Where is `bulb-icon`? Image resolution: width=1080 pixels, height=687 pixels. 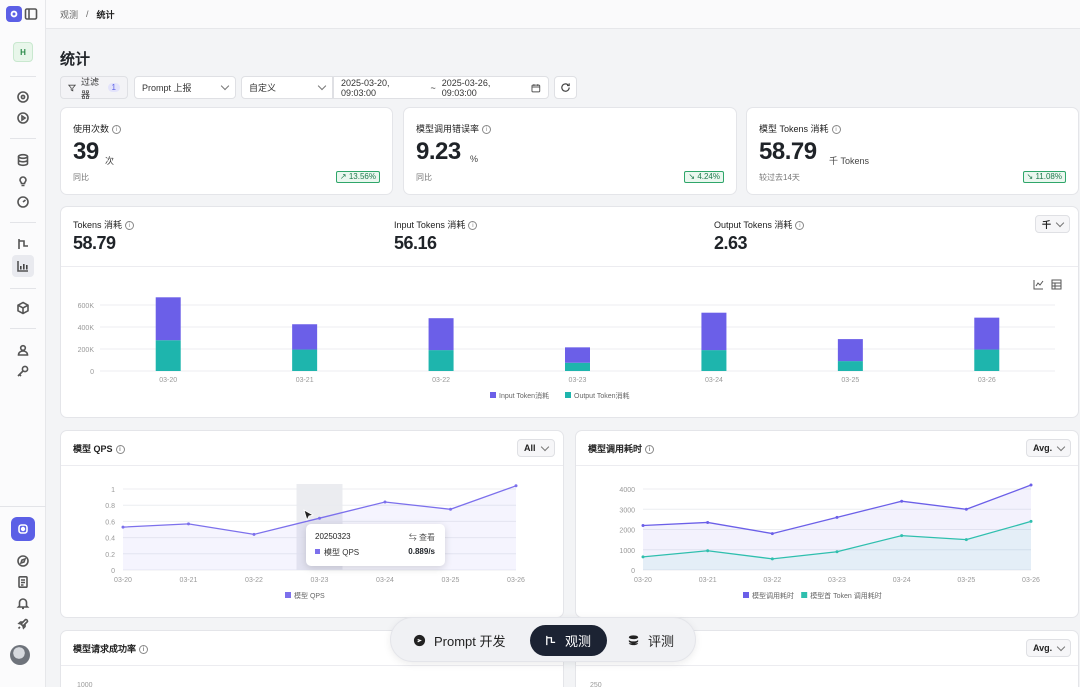
bulb-icon is located at coordinates (23, 181).